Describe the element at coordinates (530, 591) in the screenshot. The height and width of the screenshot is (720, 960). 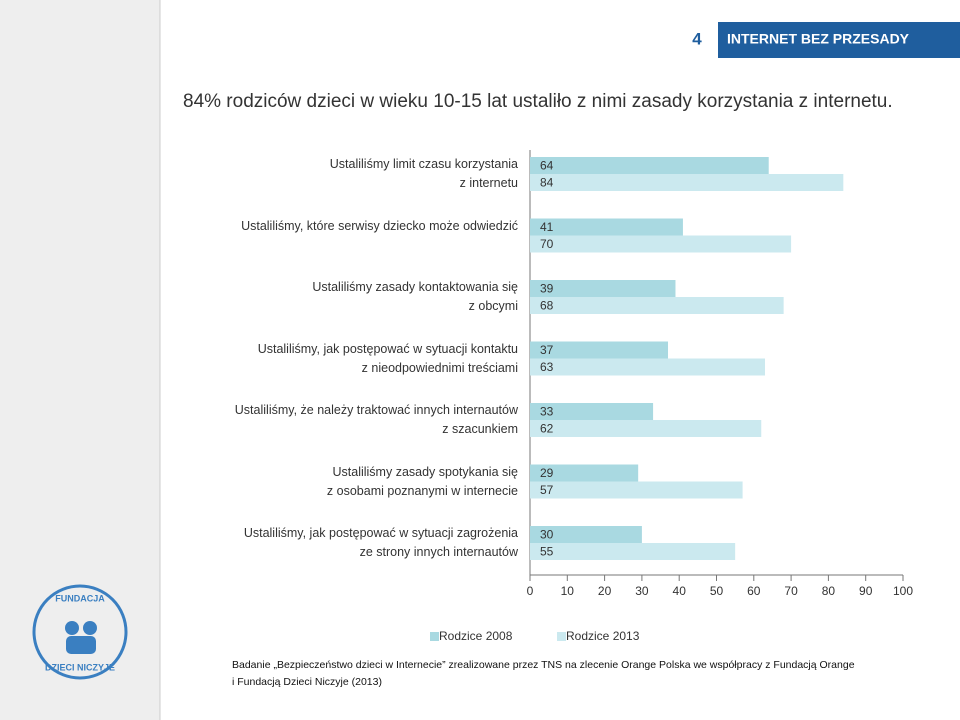
I see `x-tick-label: 0` at that location.